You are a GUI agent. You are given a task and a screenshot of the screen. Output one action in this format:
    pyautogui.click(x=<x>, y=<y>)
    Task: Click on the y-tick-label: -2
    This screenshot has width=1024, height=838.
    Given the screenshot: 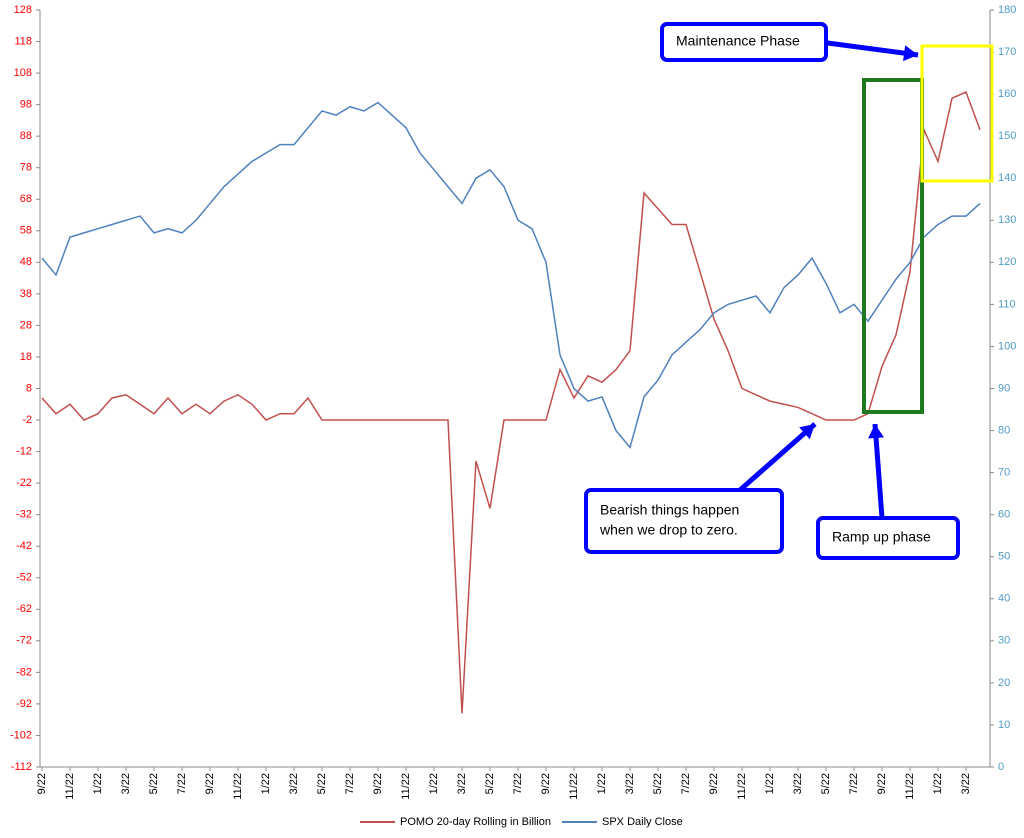 What is the action you would take?
    pyautogui.click(x=27, y=420)
    